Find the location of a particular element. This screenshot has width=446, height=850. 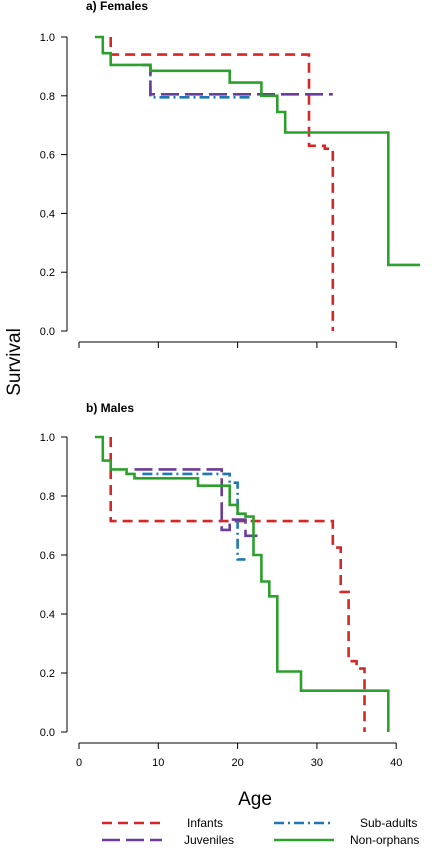

y-tick-label-females: 0.6 is located at coordinates (47, 156).